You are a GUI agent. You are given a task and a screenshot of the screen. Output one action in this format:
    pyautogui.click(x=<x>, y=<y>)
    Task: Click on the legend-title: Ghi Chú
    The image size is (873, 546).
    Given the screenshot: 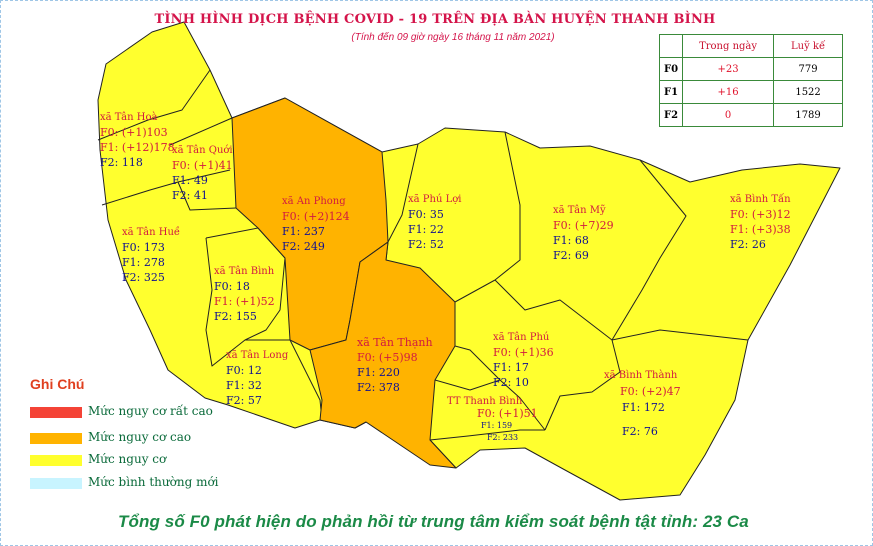 What is the action you would take?
    pyautogui.click(x=57, y=384)
    